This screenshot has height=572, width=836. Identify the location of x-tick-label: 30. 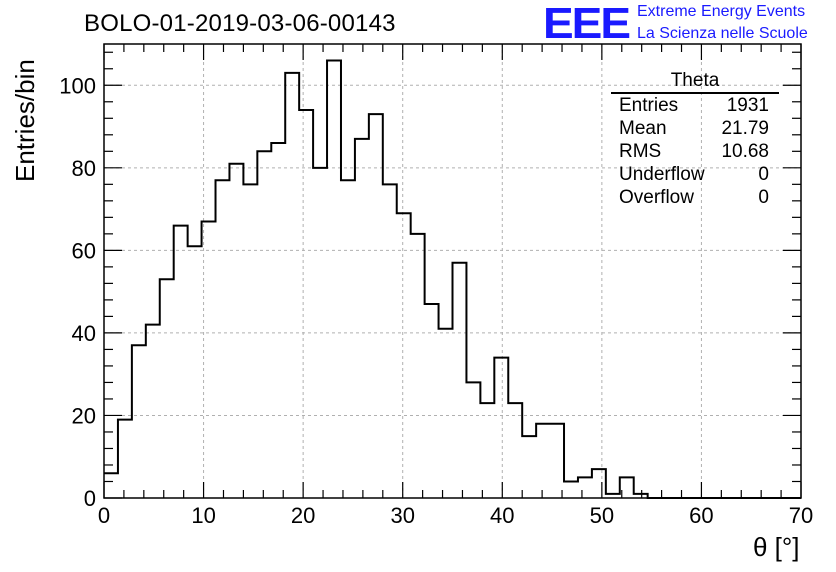
(402, 515).